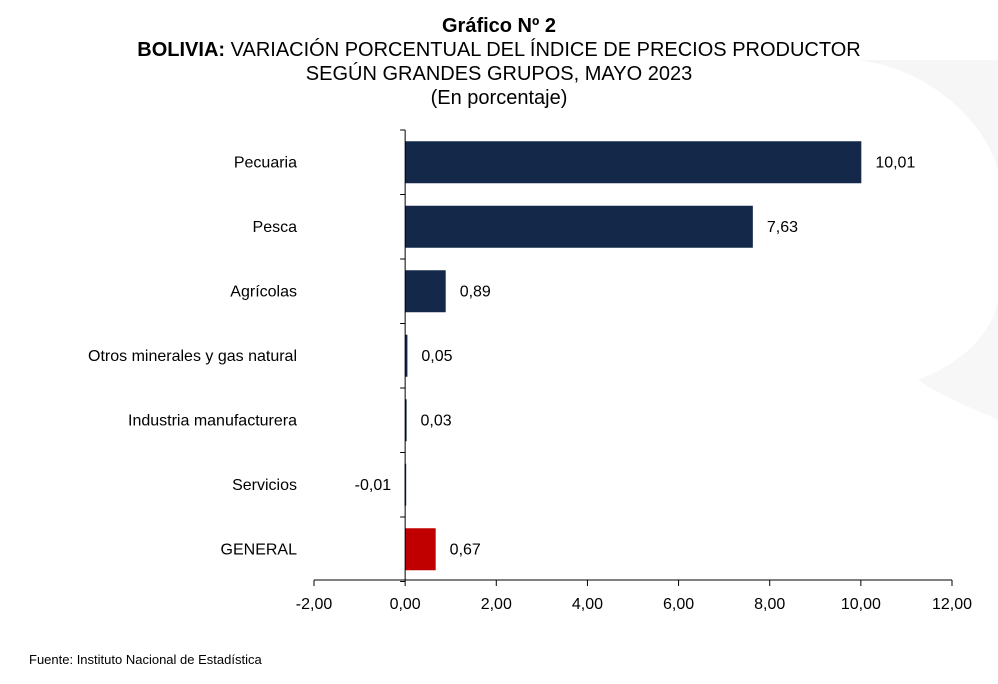  Describe the element at coordinates (264, 485) in the screenshot. I see `category-label-6: Servicios` at that location.